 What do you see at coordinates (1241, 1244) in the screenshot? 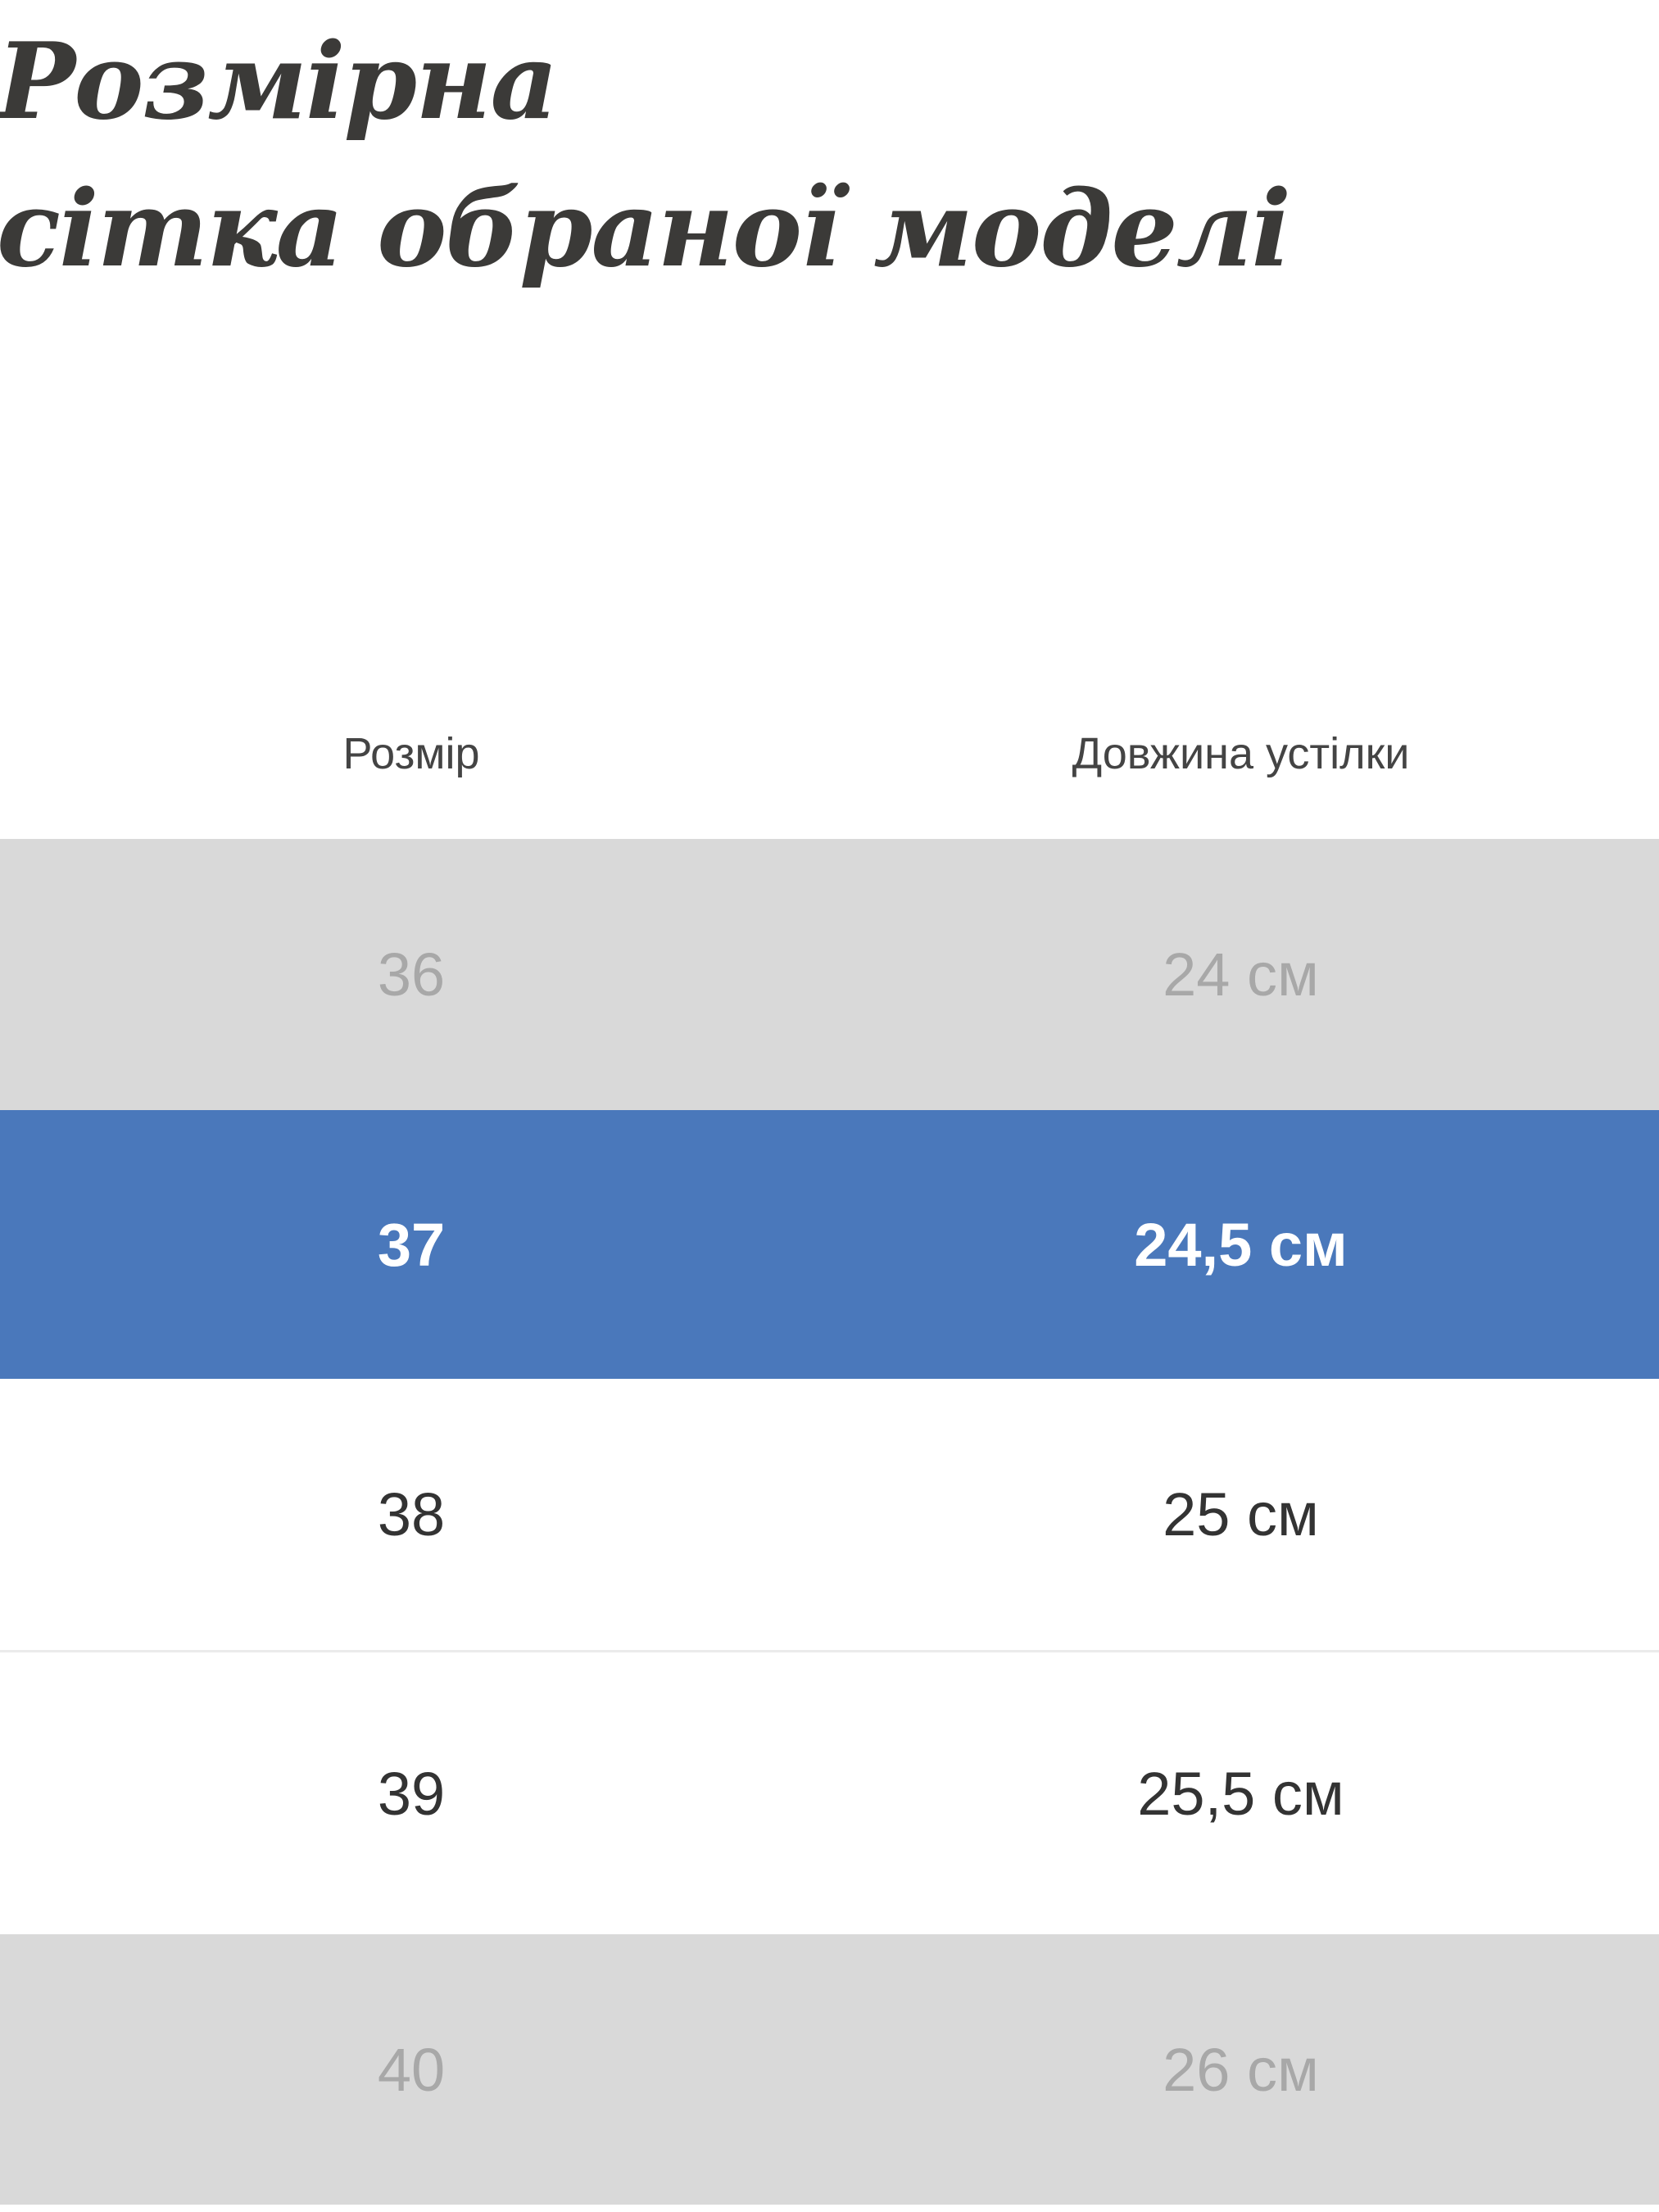
I see `length-cell: 24,5 см` at bounding box center [1241, 1244].